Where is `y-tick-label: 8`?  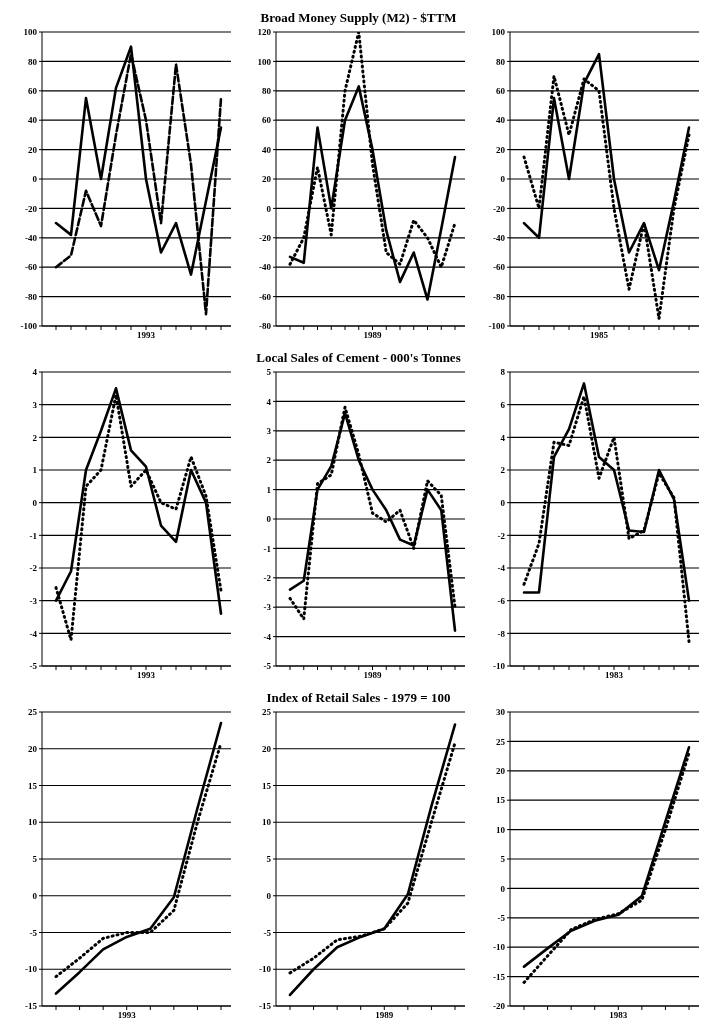
y-tick-label: 8 is located at coordinates (503, 372).